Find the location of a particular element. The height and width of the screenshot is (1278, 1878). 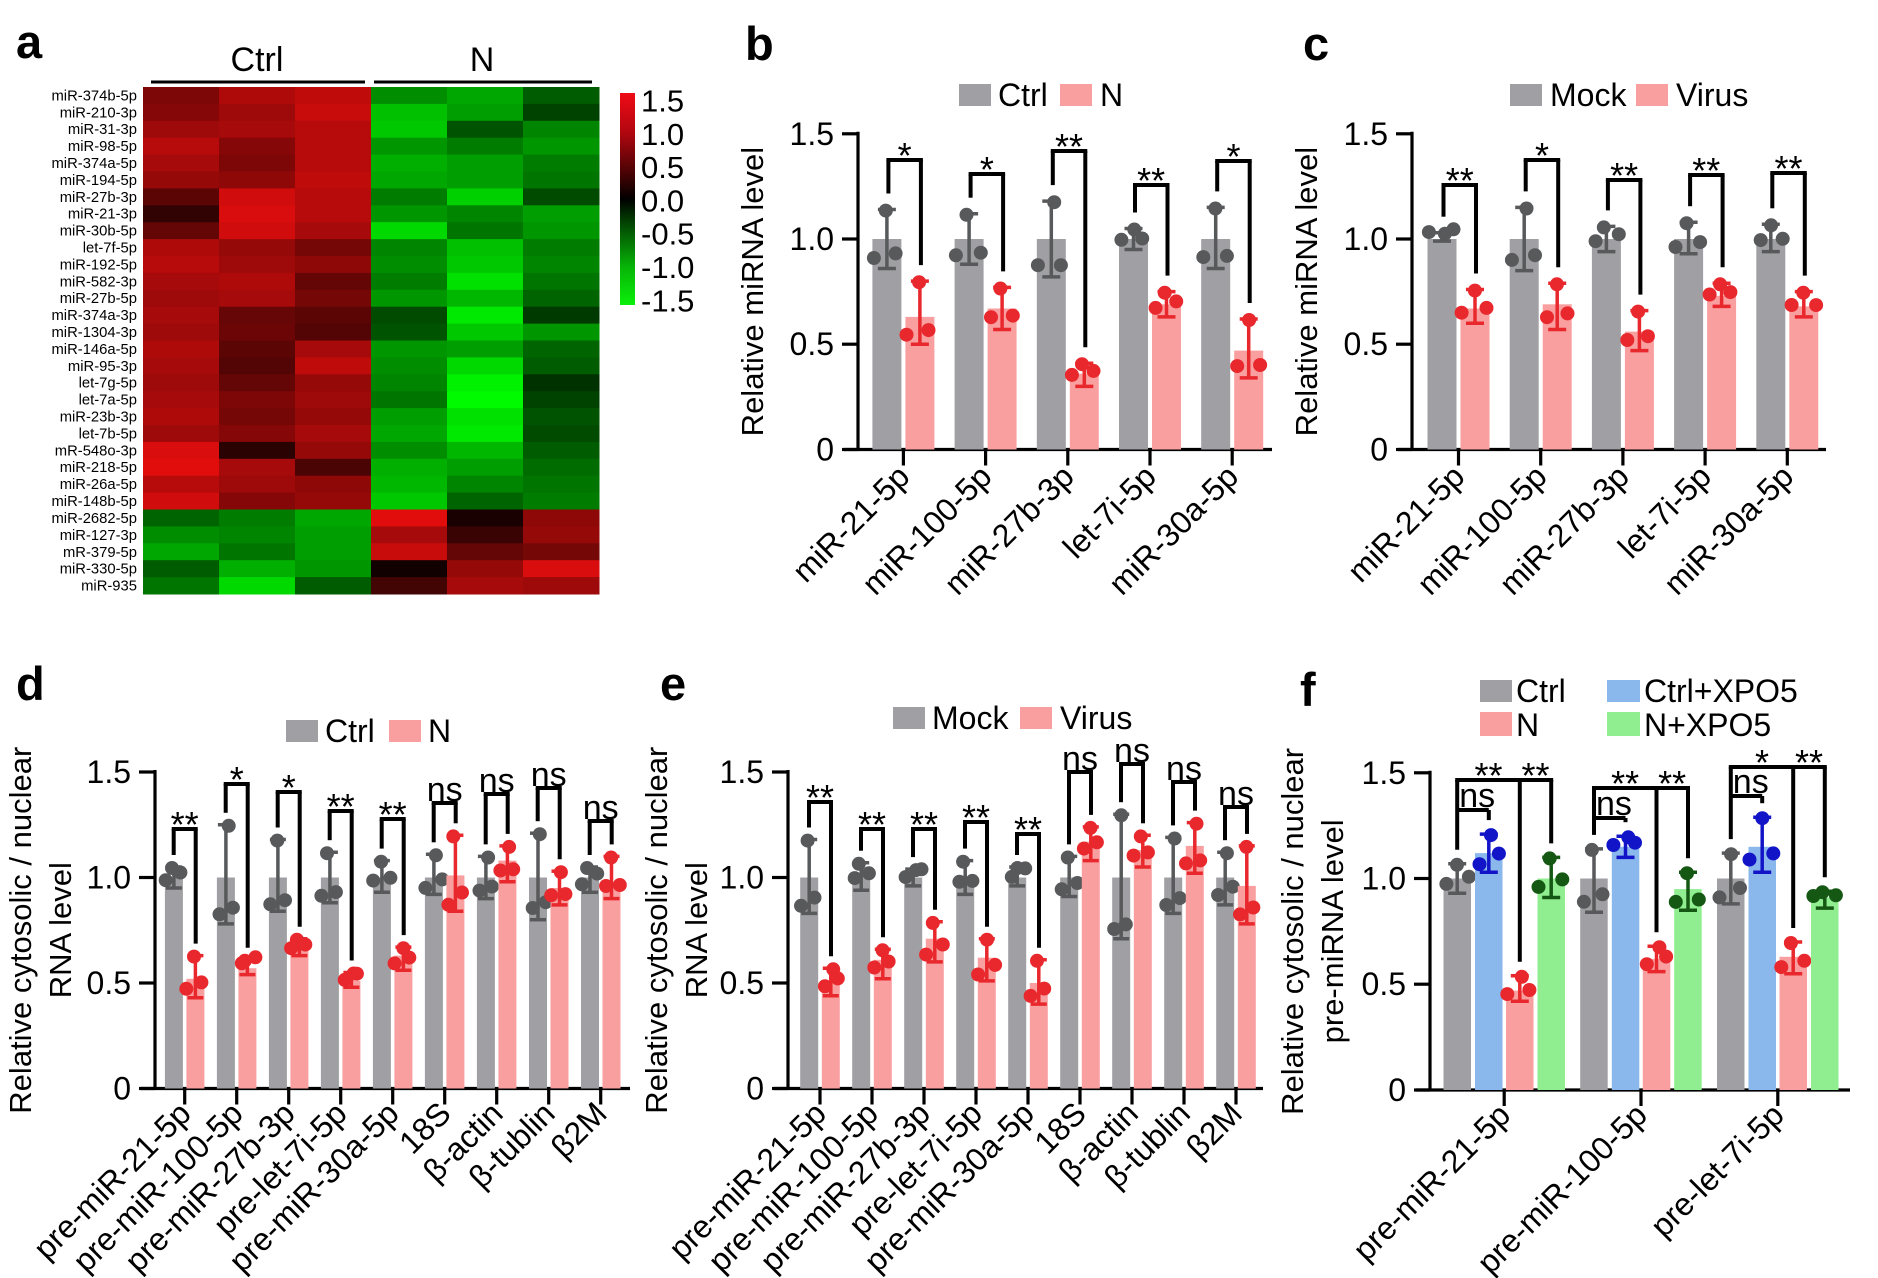

svg-text: b is located at coordinates (759, 43).